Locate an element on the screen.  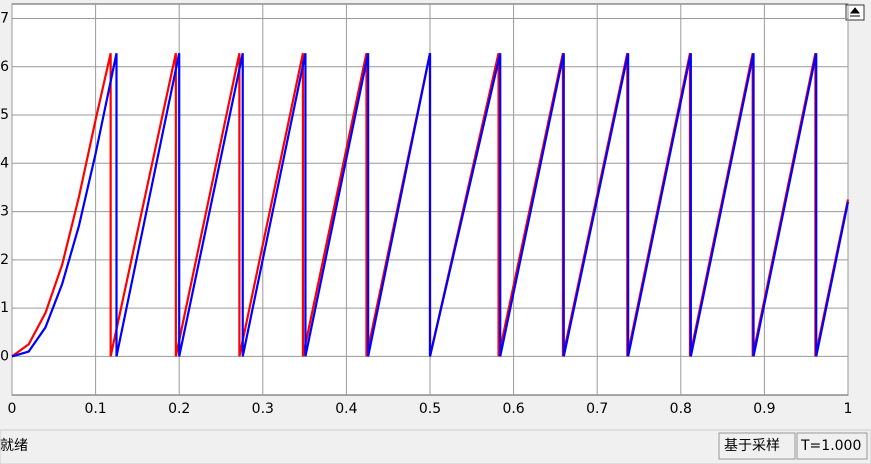
y-tick-label: 7 is located at coordinates (4, 18).